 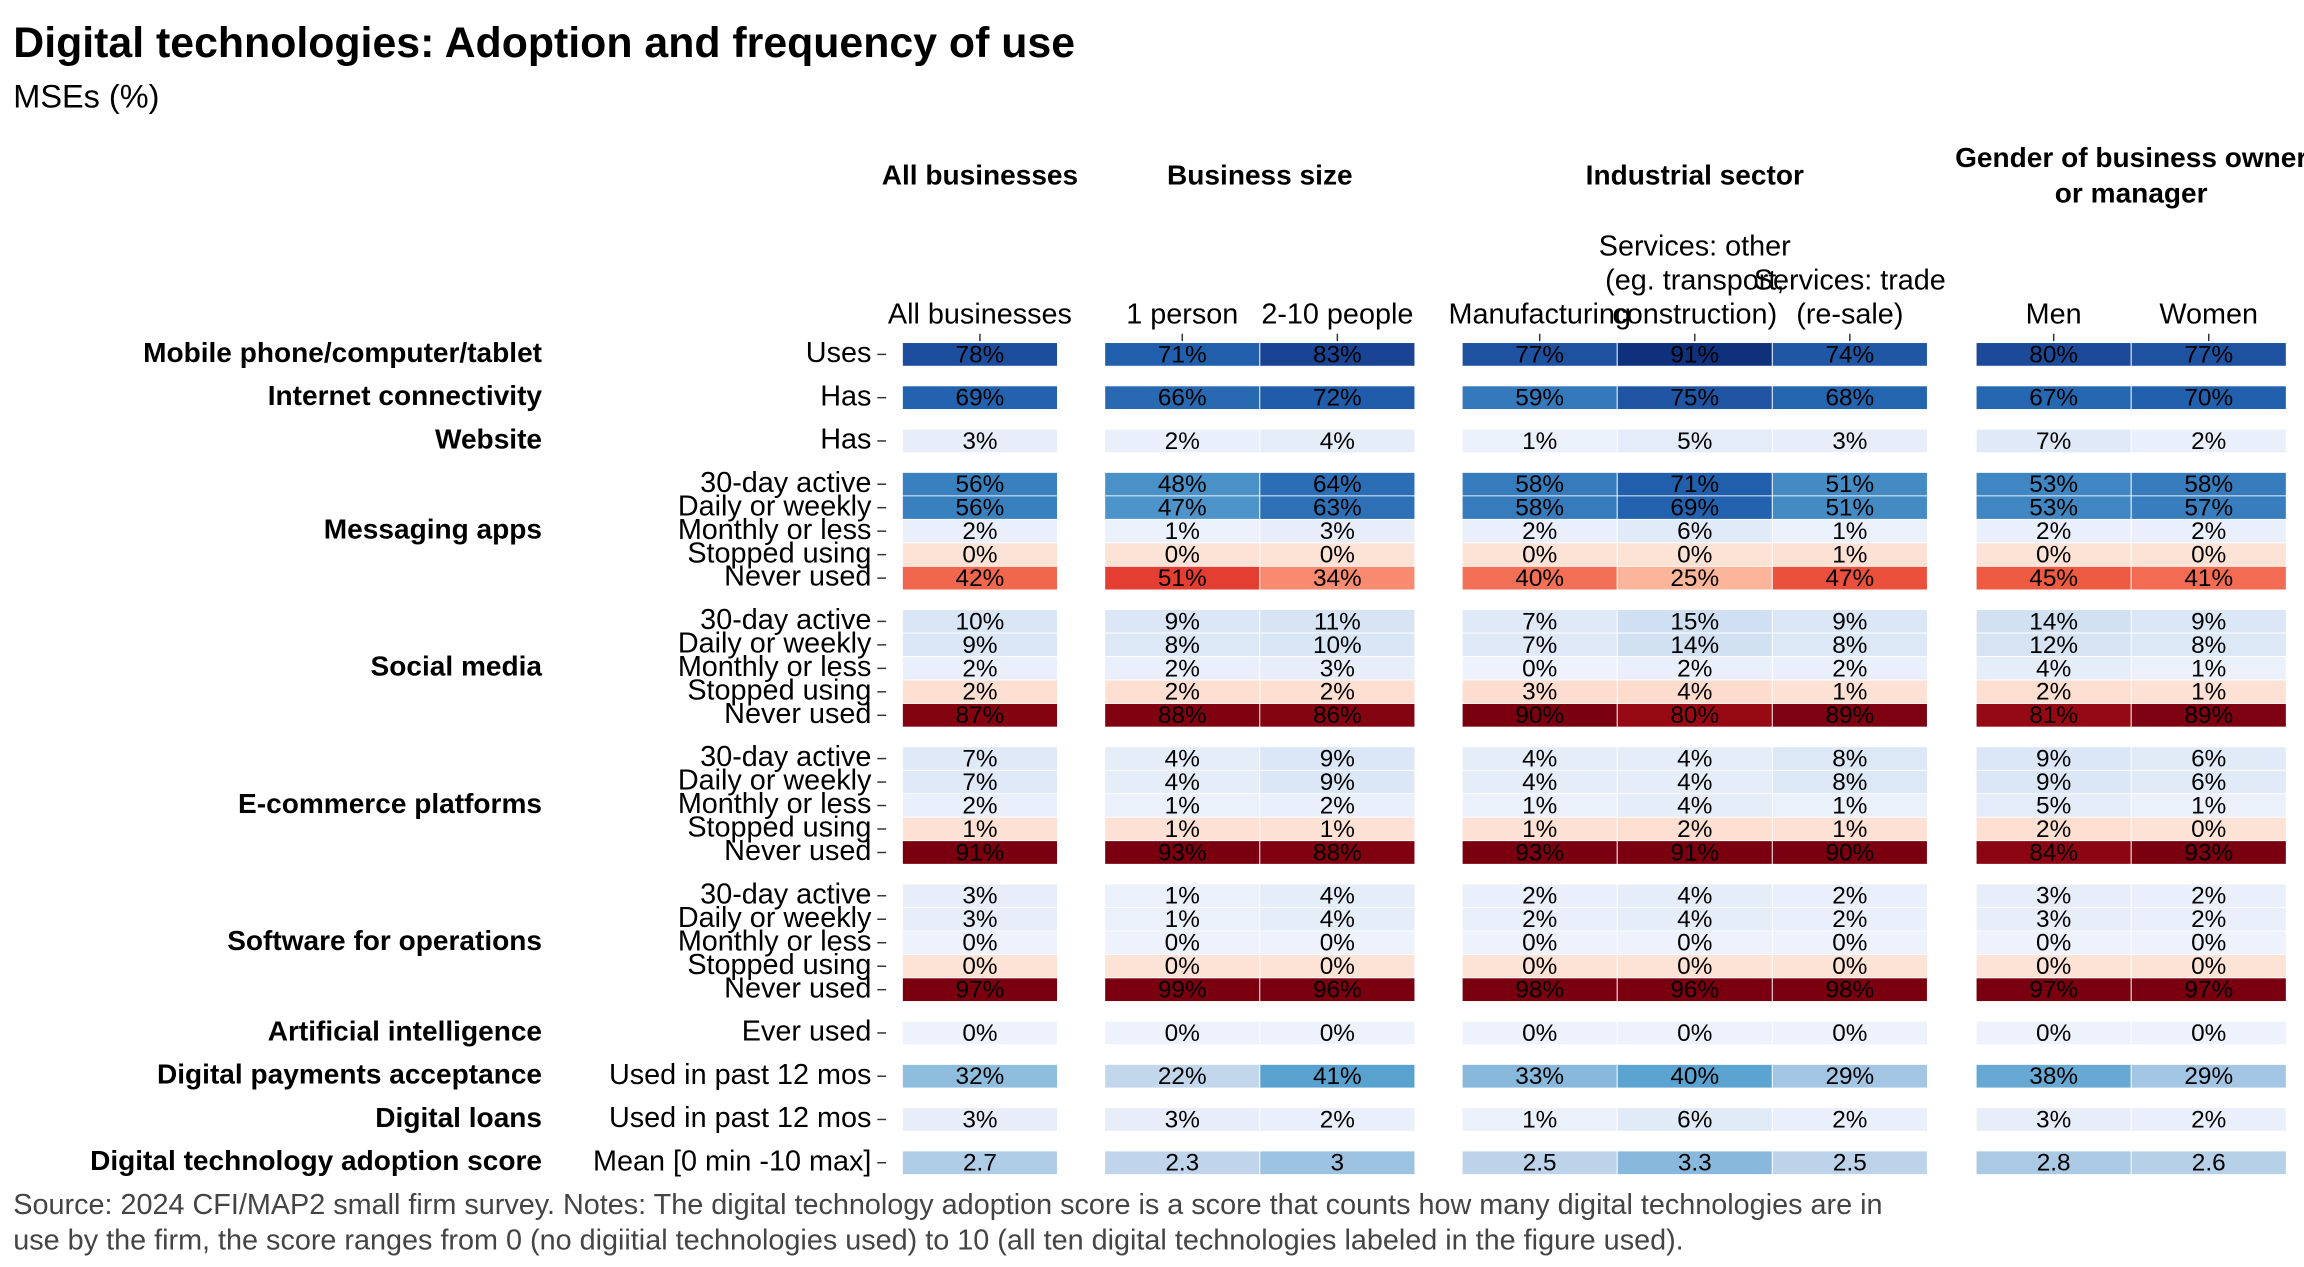 I want to click on cell-label: 25%, so click(x=1694, y=578).